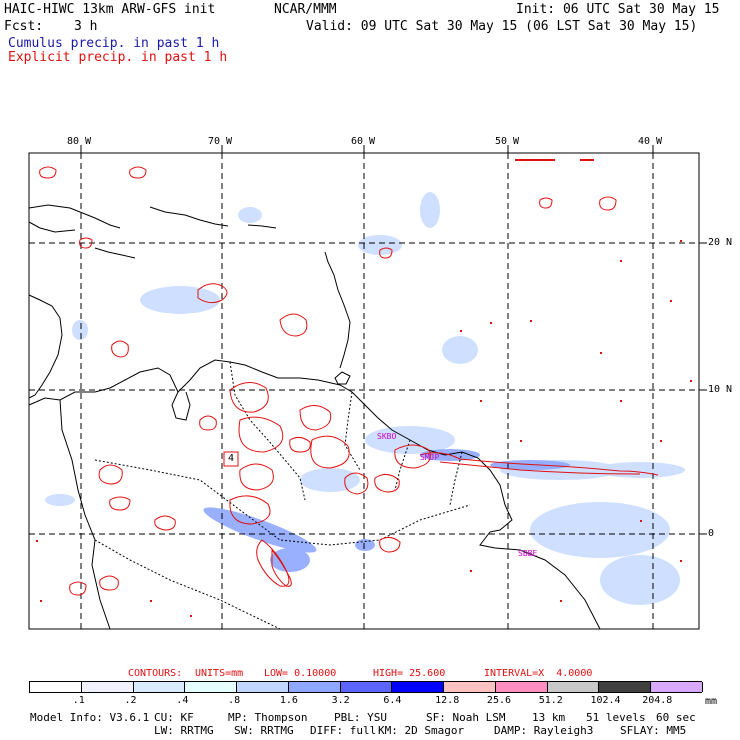  I want to click on station-box-label: 4, so click(231, 458).